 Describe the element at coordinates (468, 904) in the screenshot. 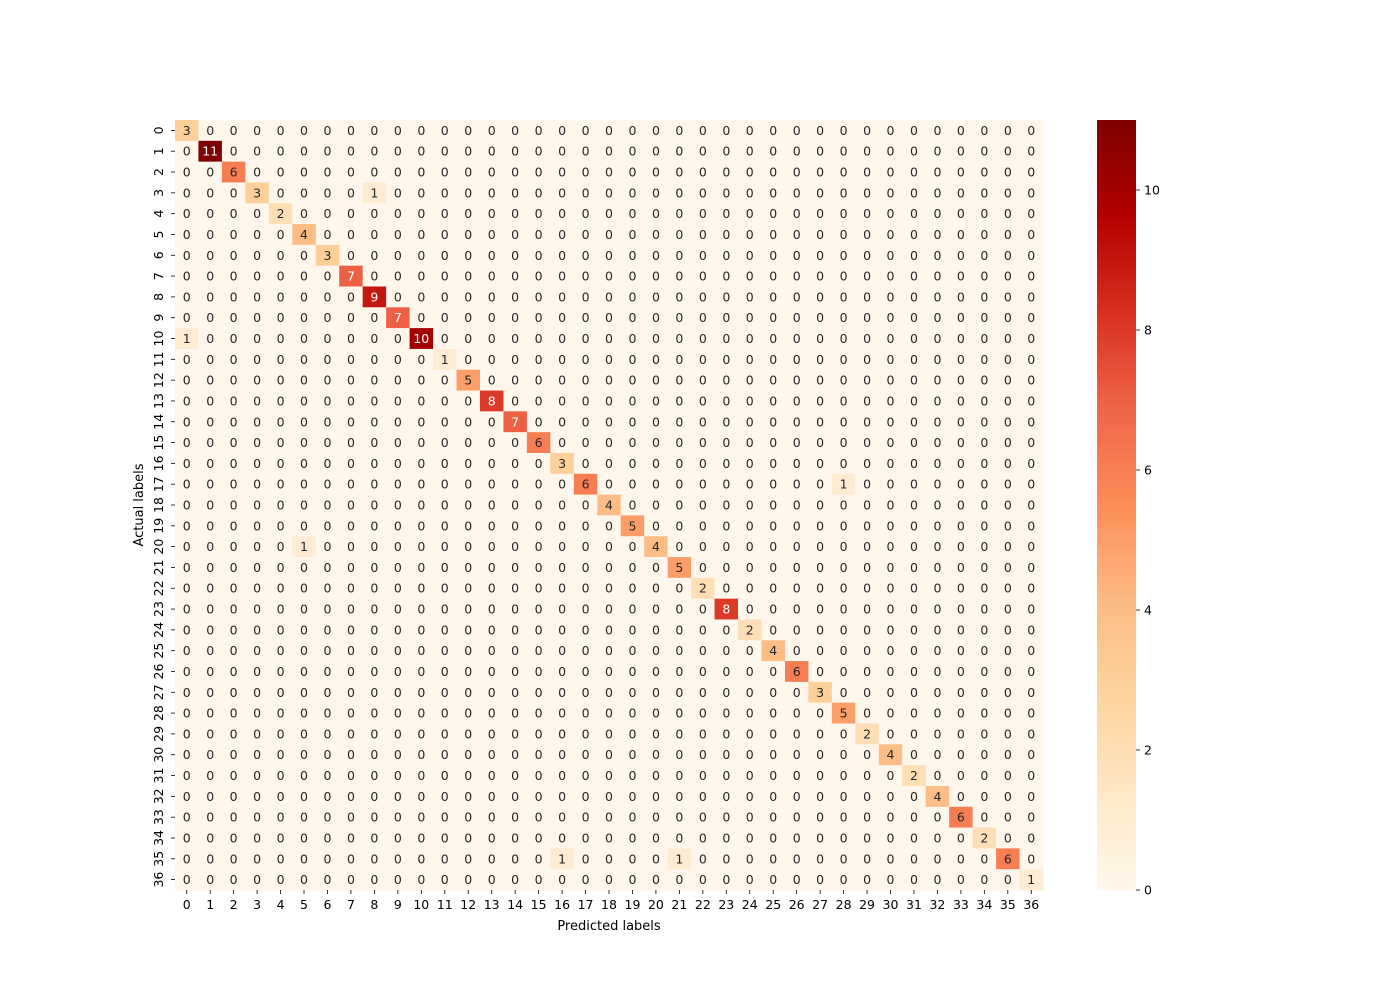

I see `x-tick-label: 12` at that location.